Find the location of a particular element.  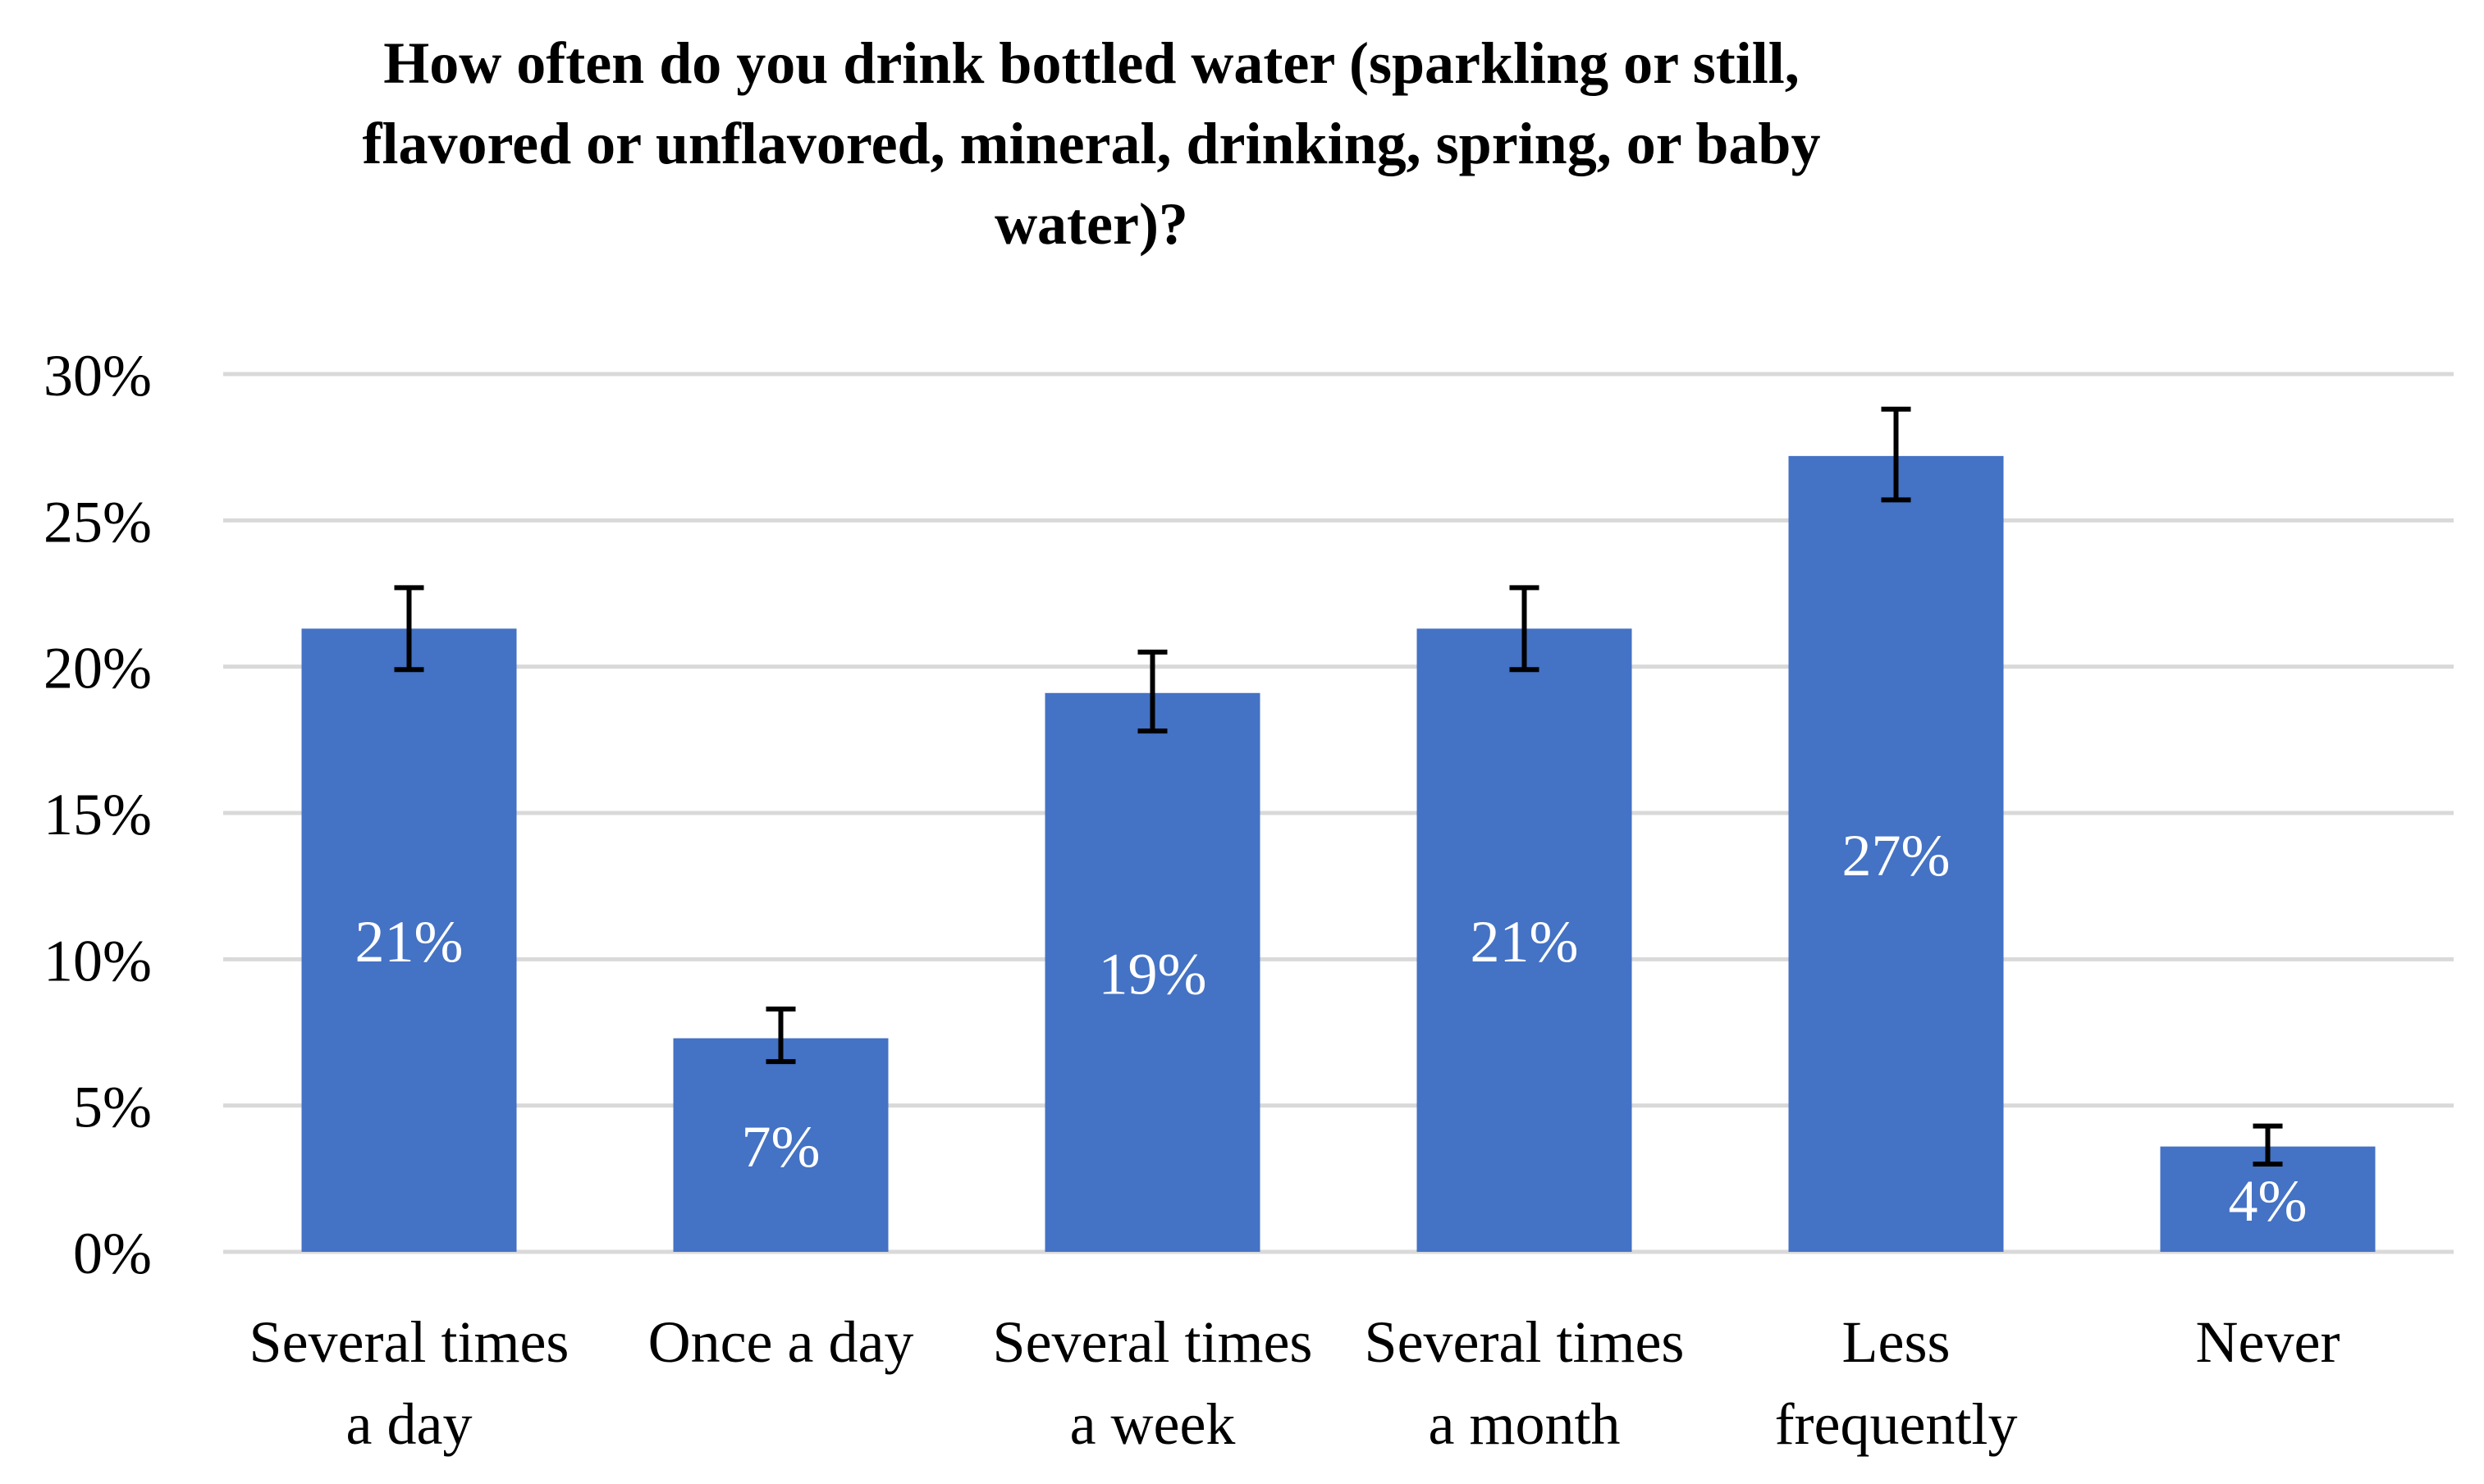

y-axis-tick-labels: 0% 5% 10% 15% 20% 25% 30% is located at coordinates (97, 814).